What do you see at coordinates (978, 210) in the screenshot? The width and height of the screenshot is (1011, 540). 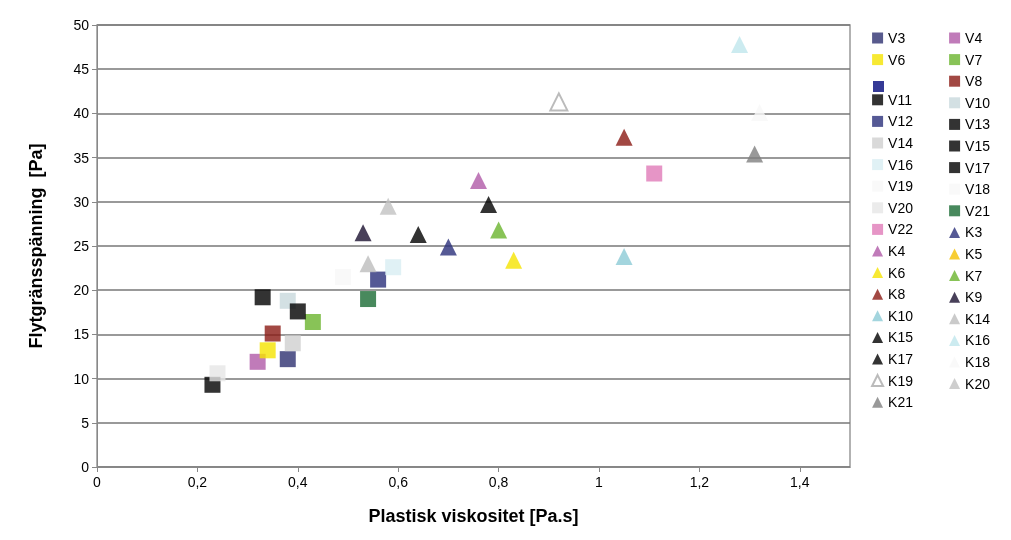 I see `legend-label: V21` at bounding box center [978, 210].